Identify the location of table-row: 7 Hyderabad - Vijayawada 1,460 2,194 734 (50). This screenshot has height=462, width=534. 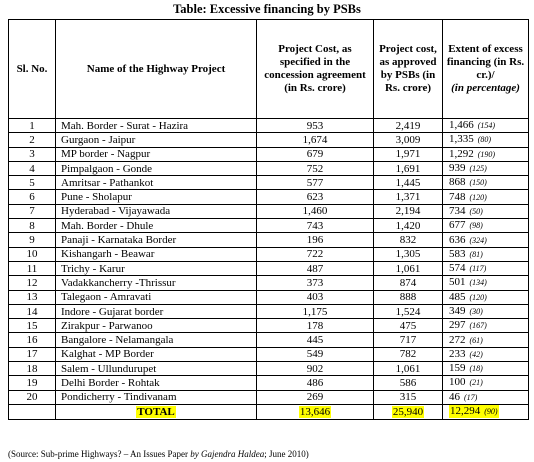
(268, 211).